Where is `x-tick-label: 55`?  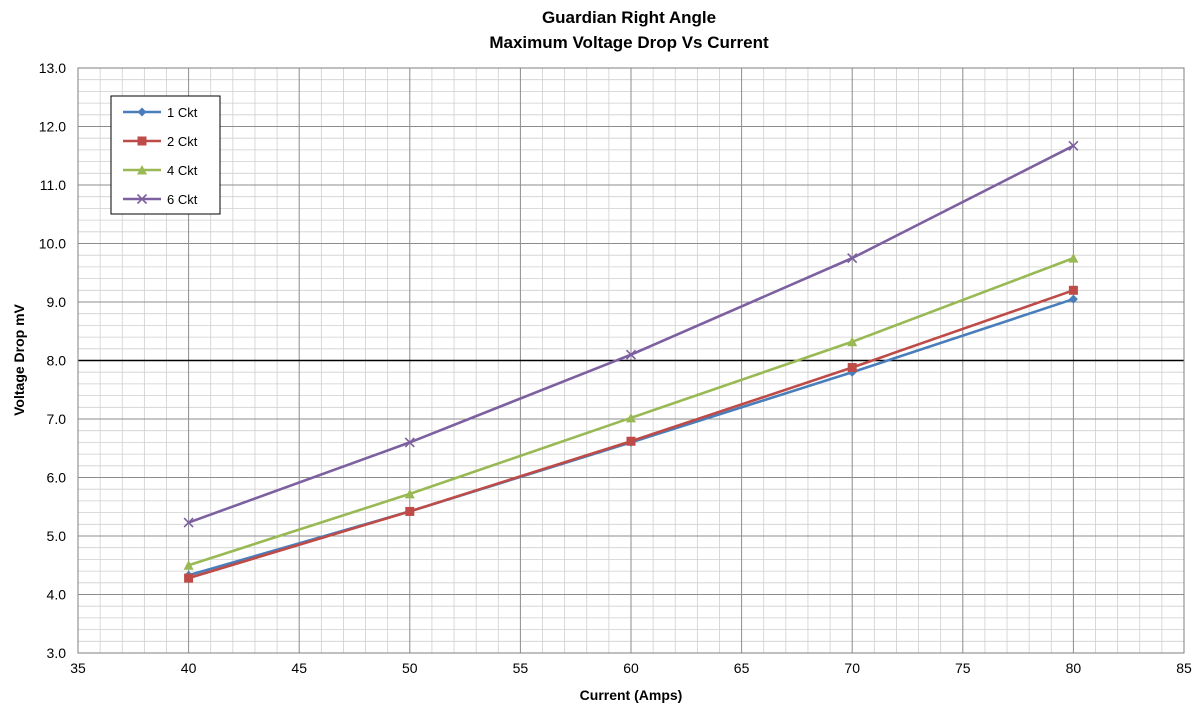 x-tick-label: 55 is located at coordinates (521, 668).